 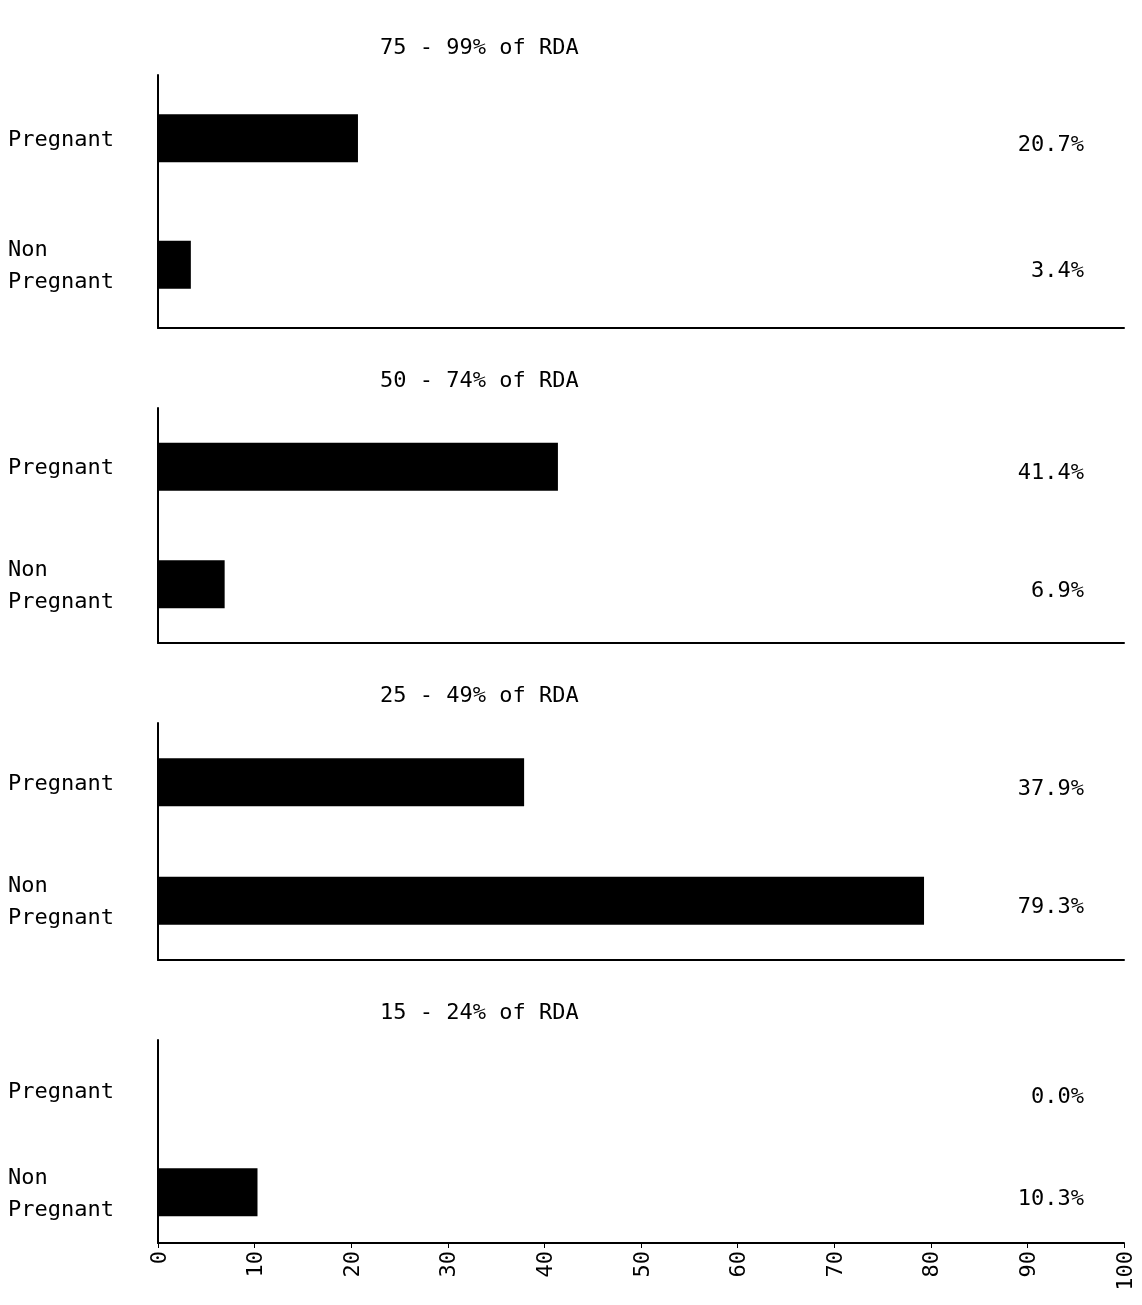 What do you see at coordinates (641, 1264) in the screenshot?
I see `x-tick-label: 50` at bounding box center [641, 1264].